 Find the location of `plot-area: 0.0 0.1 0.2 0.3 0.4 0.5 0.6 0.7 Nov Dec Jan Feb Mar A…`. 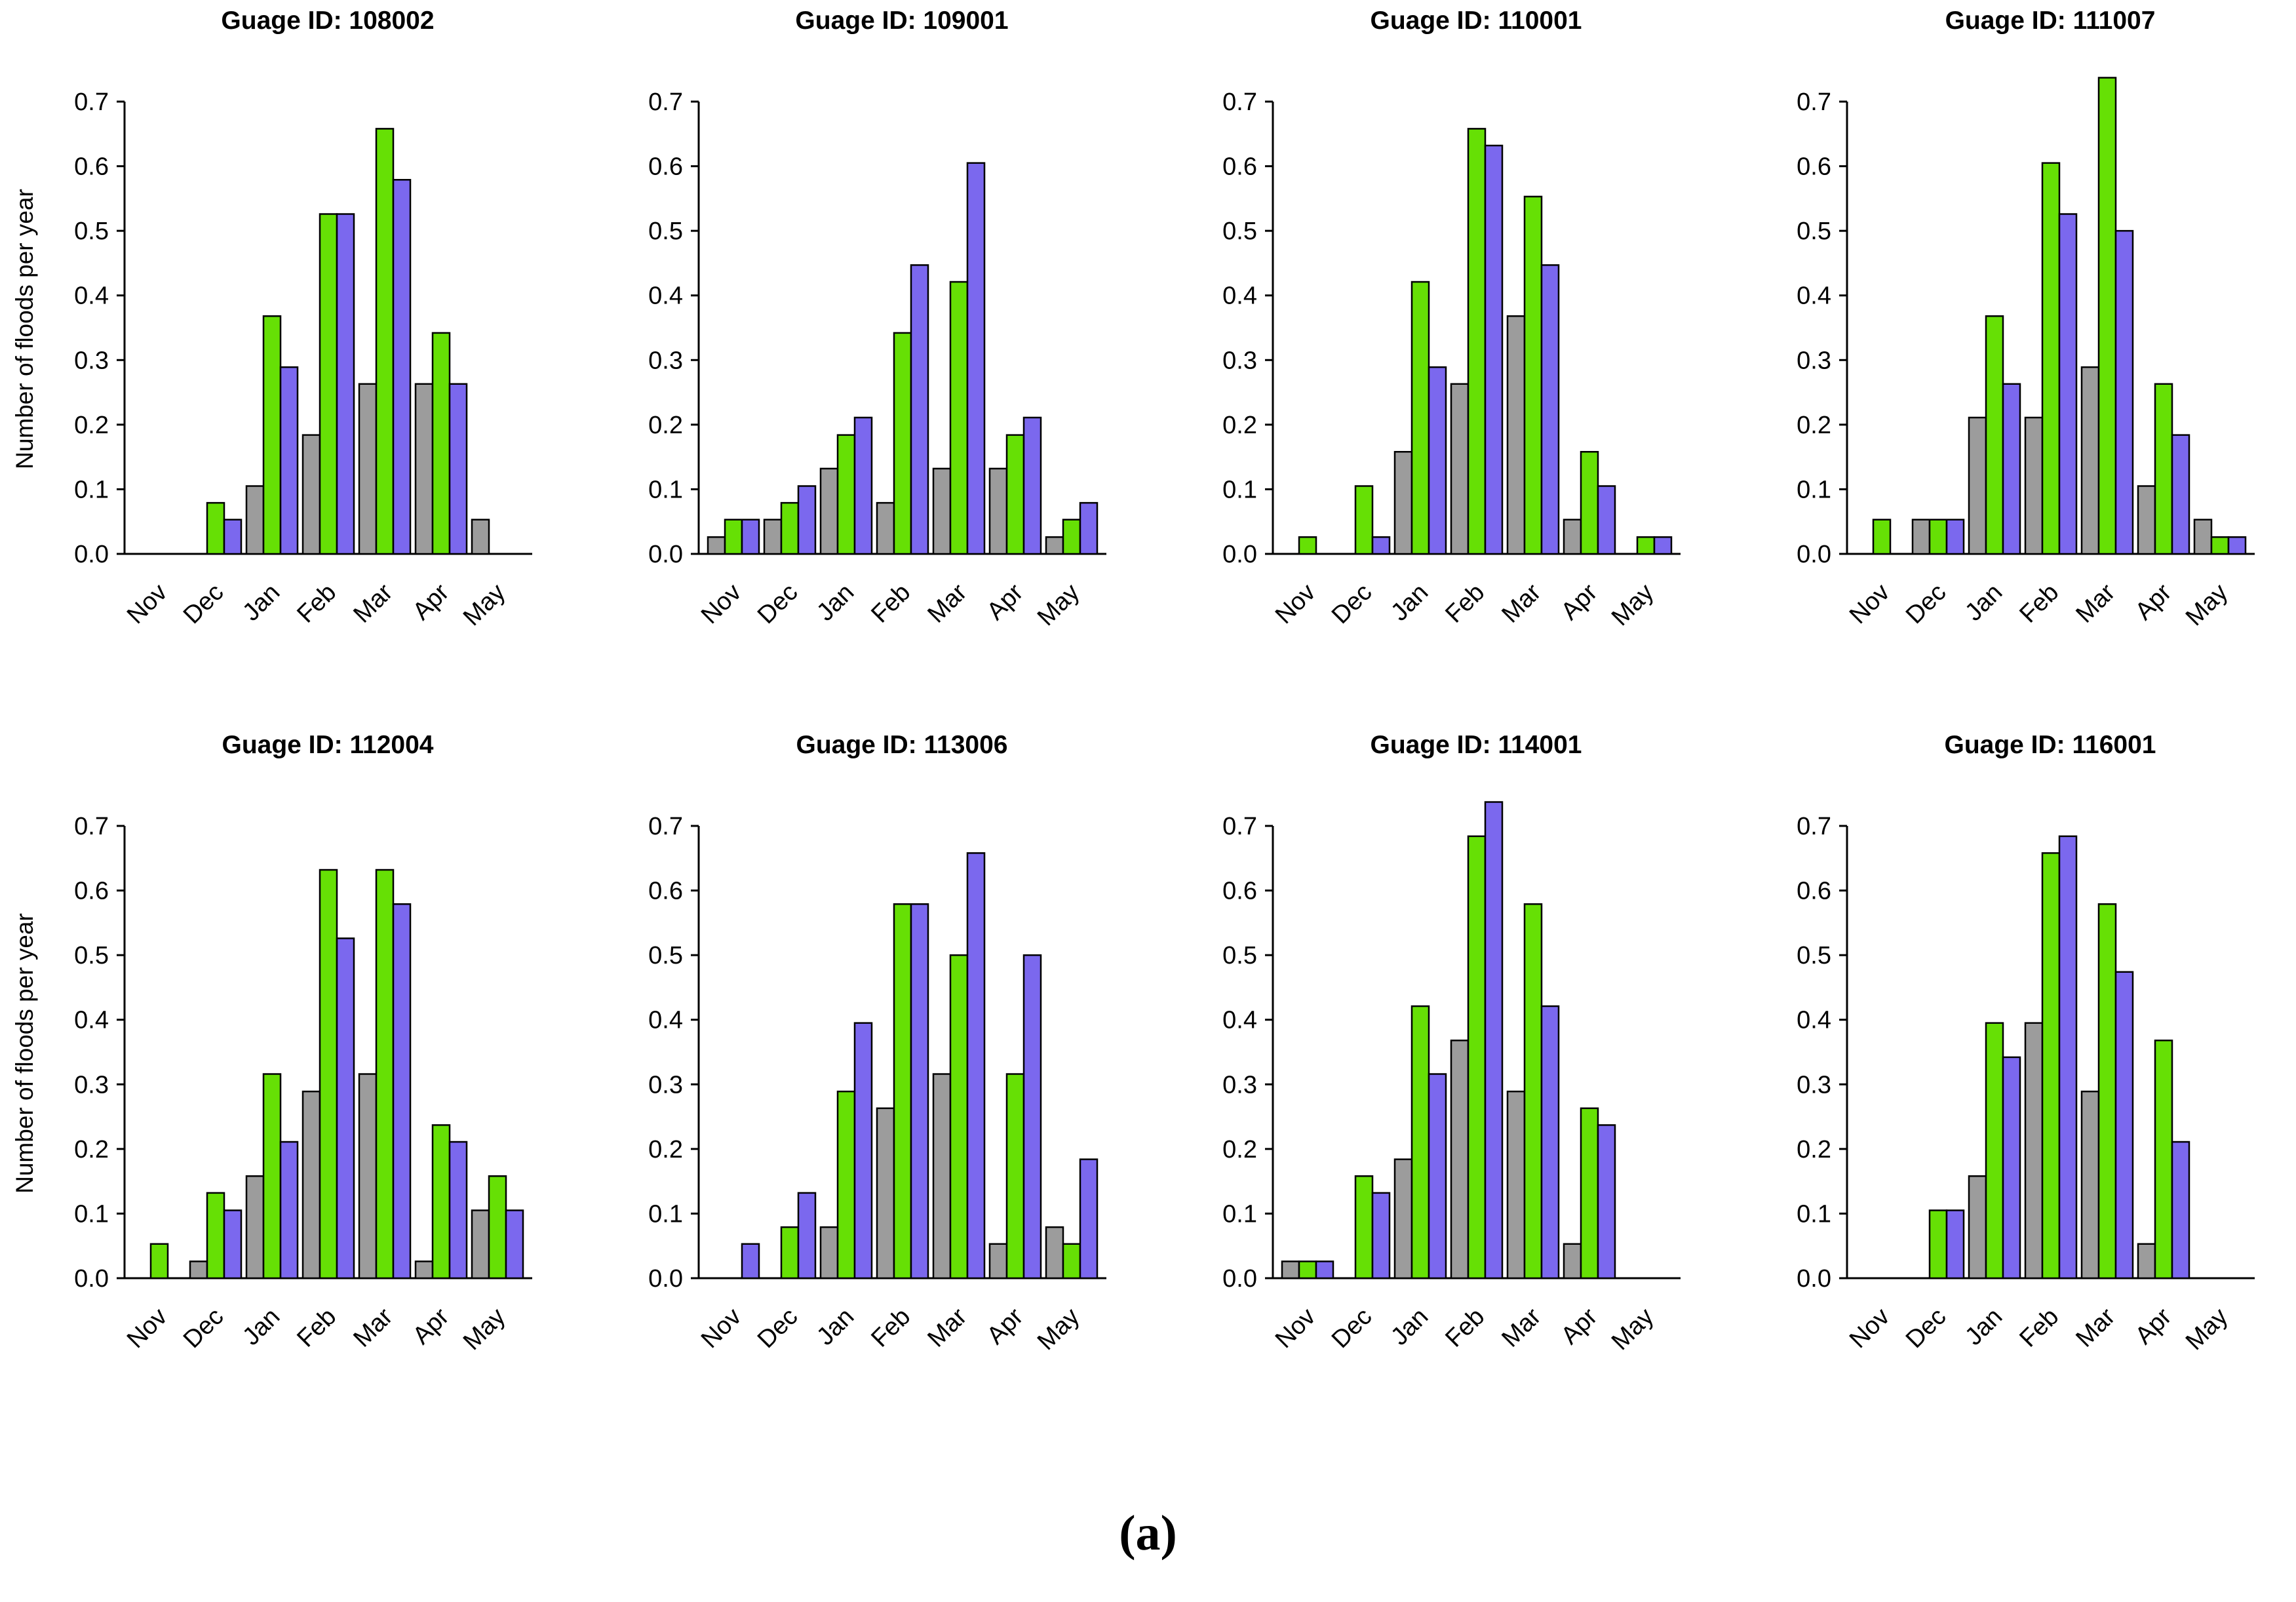

plot-area: 0.0 0.1 0.2 0.3 0.4 0.5 0.6 0.7 Nov Dec Jan Feb Mar A… is located at coordinates (303, 1084).